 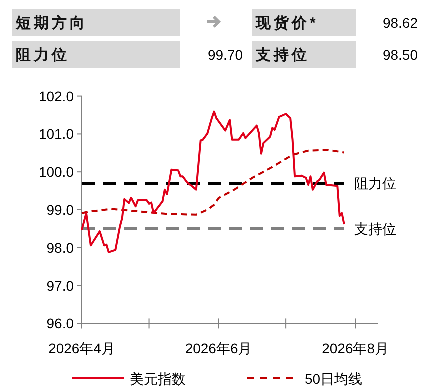 What do you see at coordinates (56, 96) in the screenshot?
I see `y-tick-label: 102.0` at bounding box center [56, 96].